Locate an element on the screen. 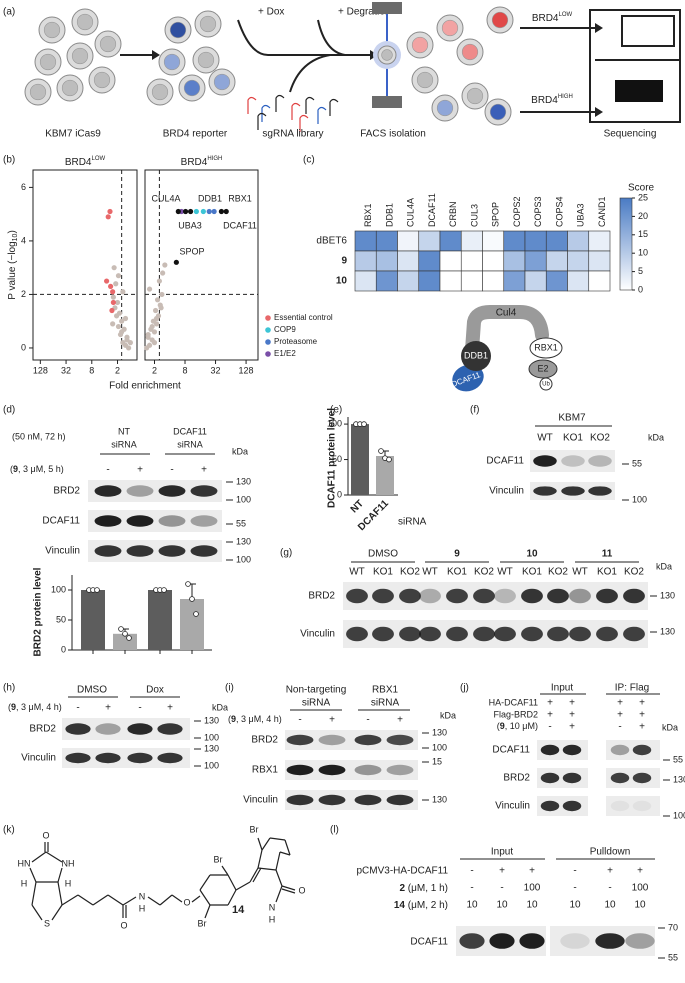 The width and height of the screenshot is (685, 983). text-part: ( is located at coordinates (9, 707).